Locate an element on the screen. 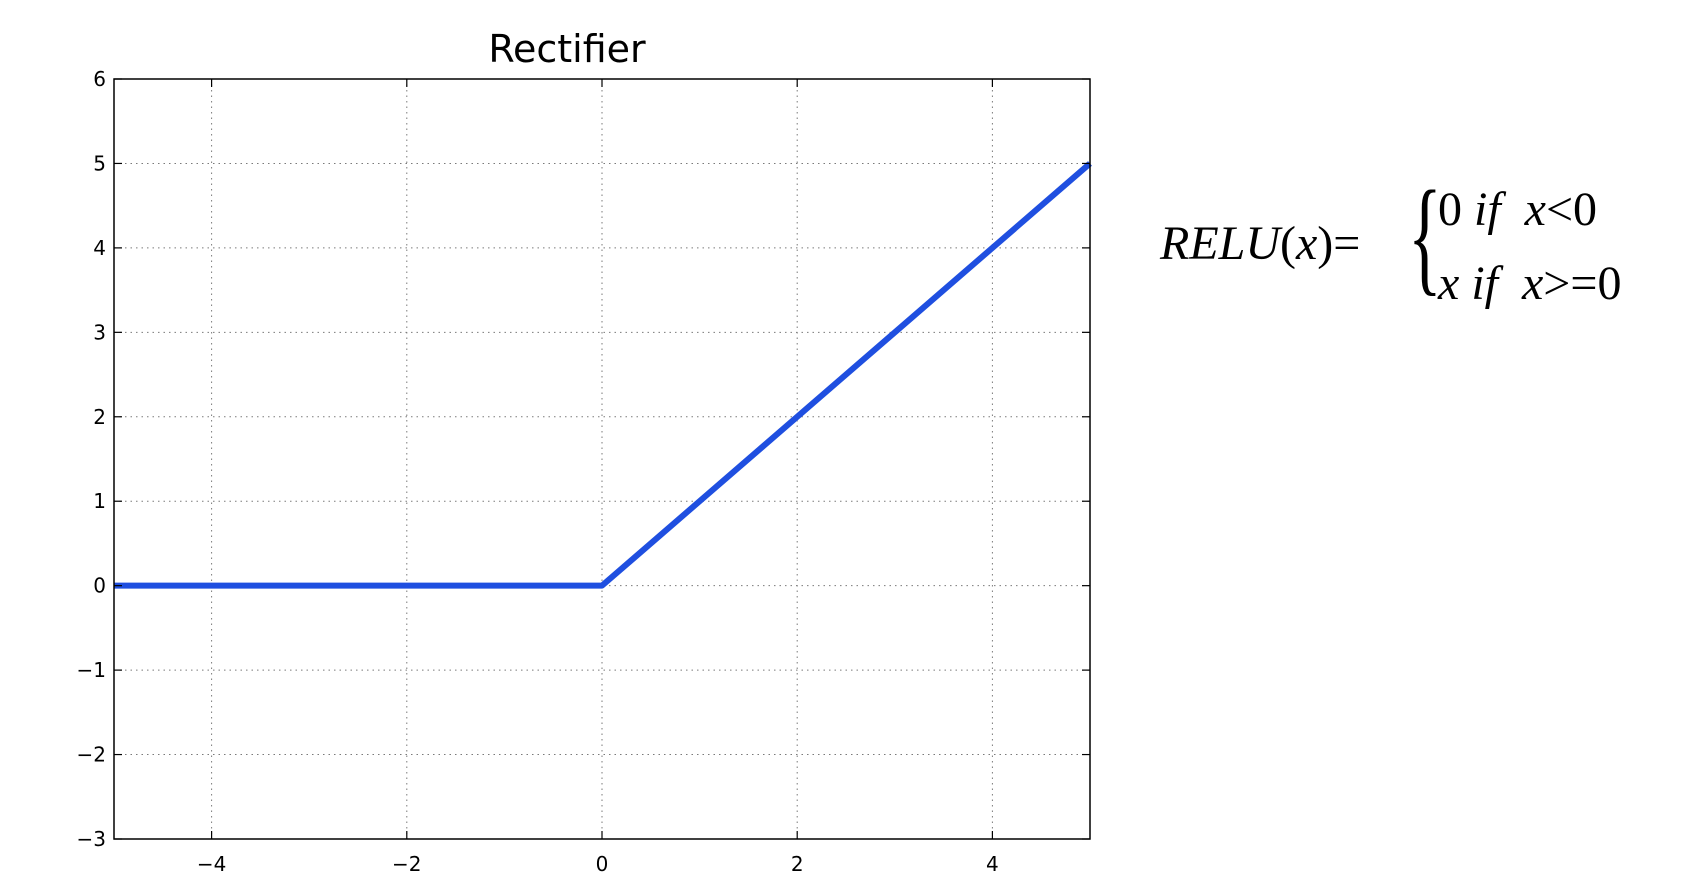  y-tick-label: 5 is located at coordinates (99, 163).